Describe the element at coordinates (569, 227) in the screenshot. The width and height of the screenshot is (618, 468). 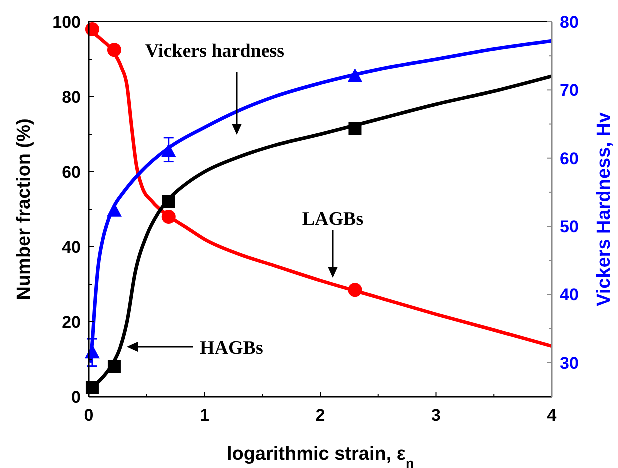
I see `y2-tick-label: 50` at that location.